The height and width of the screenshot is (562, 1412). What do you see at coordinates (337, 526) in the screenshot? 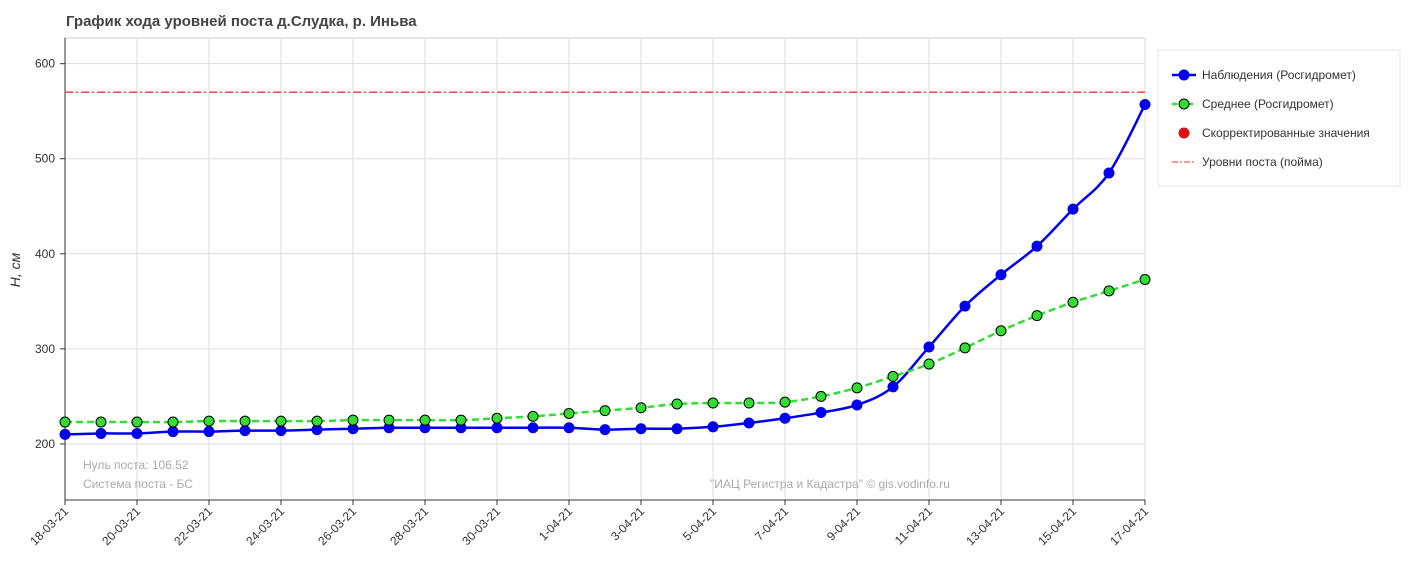
I see `x-tick-label: 26-03-21` at bounding box center [337, 526].